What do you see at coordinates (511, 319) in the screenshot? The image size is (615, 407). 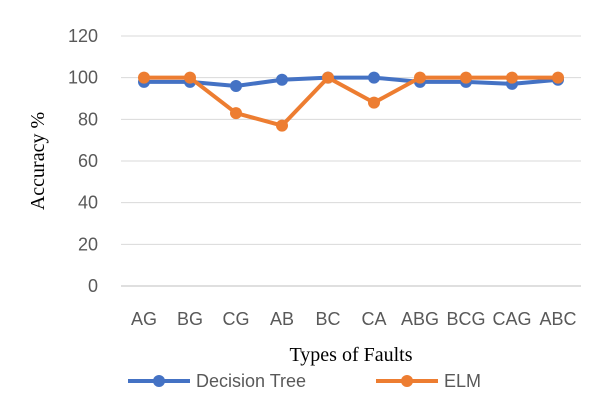 I see `x-tick-label: CAG` at bounding box center [511, 319].